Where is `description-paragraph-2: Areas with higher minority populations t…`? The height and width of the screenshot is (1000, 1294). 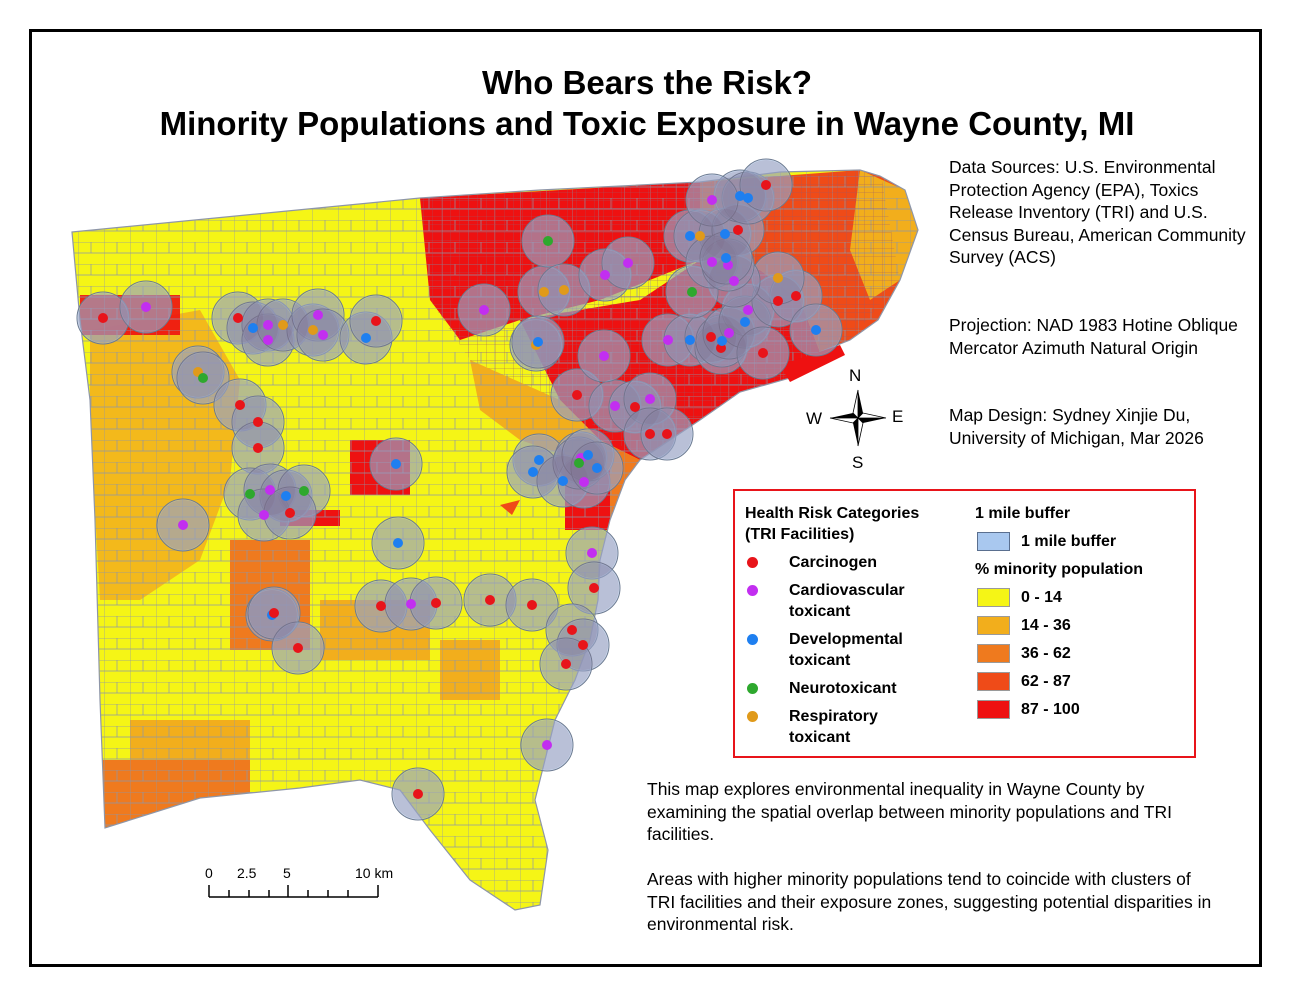
description-paragraph-2: Areas with higher minority populations t… is located at coordinates (929, 902).